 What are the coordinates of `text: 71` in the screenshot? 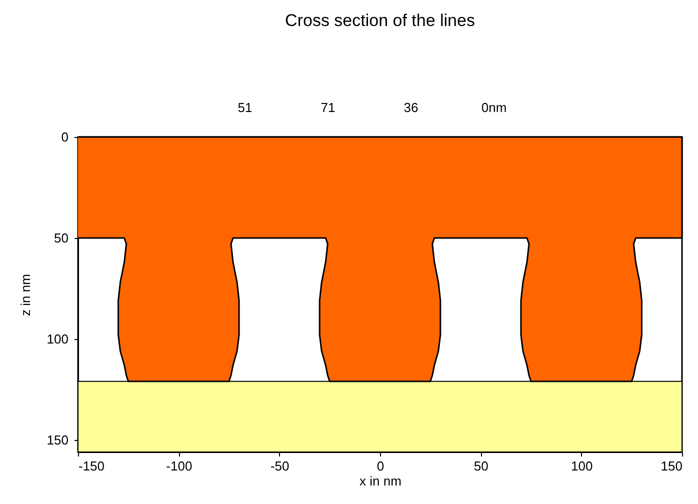 It's located at (328, 107).